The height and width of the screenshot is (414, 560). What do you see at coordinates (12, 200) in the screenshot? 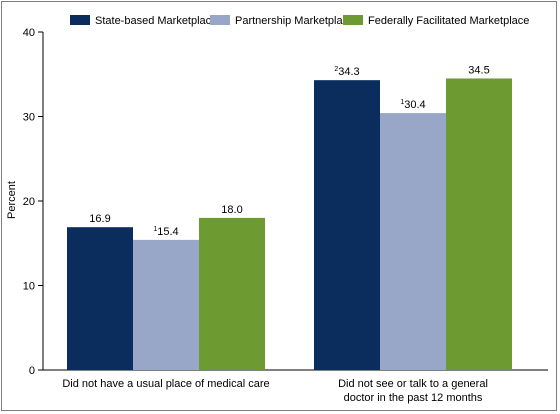
I see `y-axis-label: Percent` at bounding box center [12, 200].